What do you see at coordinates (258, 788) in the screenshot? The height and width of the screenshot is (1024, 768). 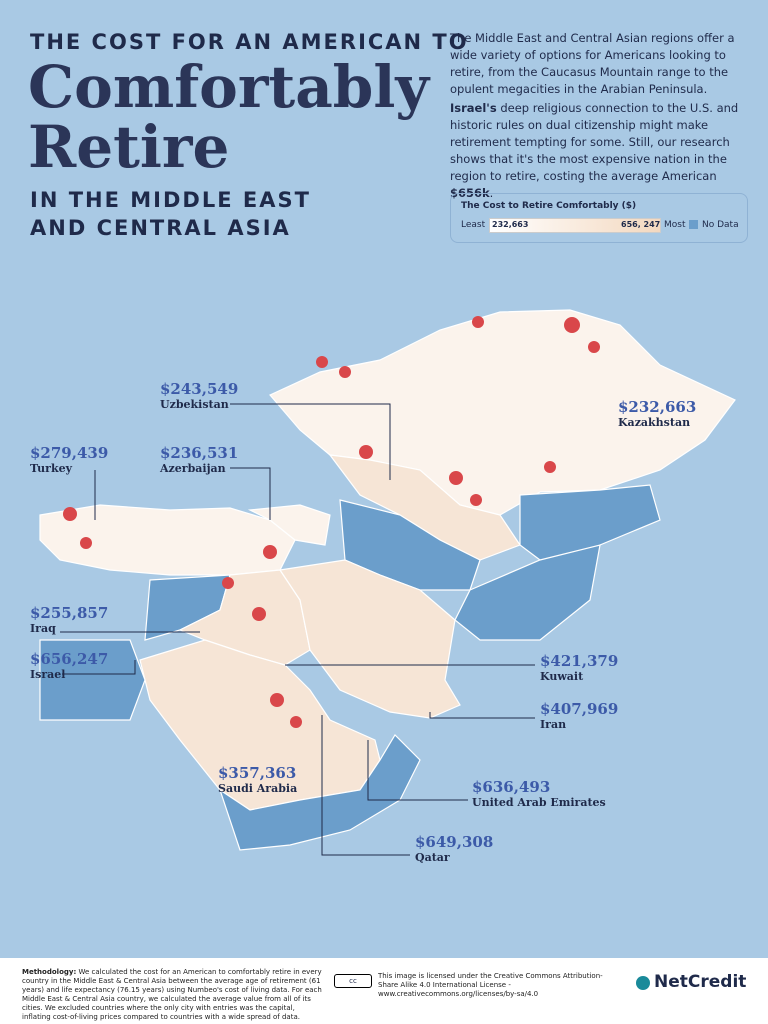 I see `country-name: Saudi Arabia` at bounding box center [258, 788].